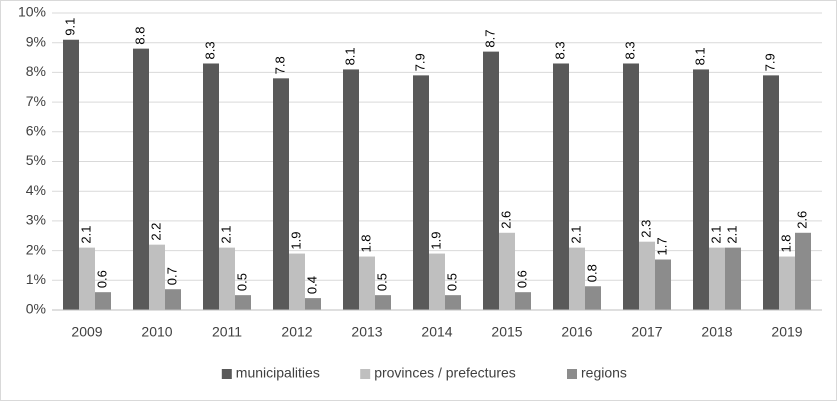  I want to click on y-tick-label: 9%, so click(36, 41).